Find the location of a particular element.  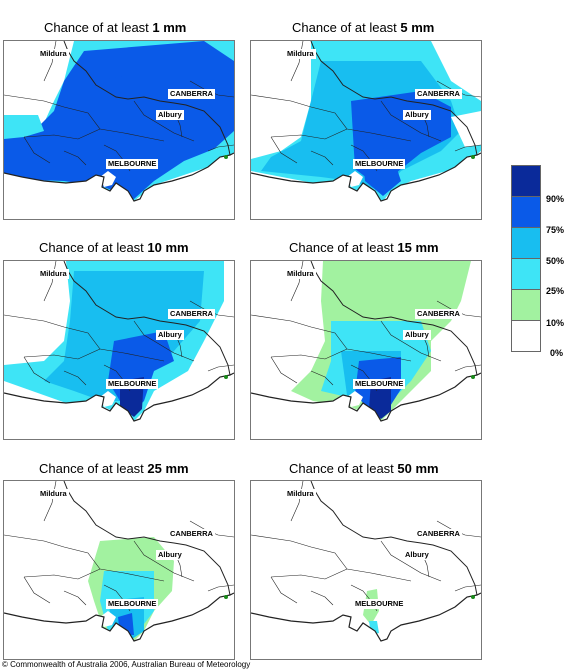

rain-map-25mm: Mildura CANBERRA Albury MELBOURNE is located at coordinates (119, 570).